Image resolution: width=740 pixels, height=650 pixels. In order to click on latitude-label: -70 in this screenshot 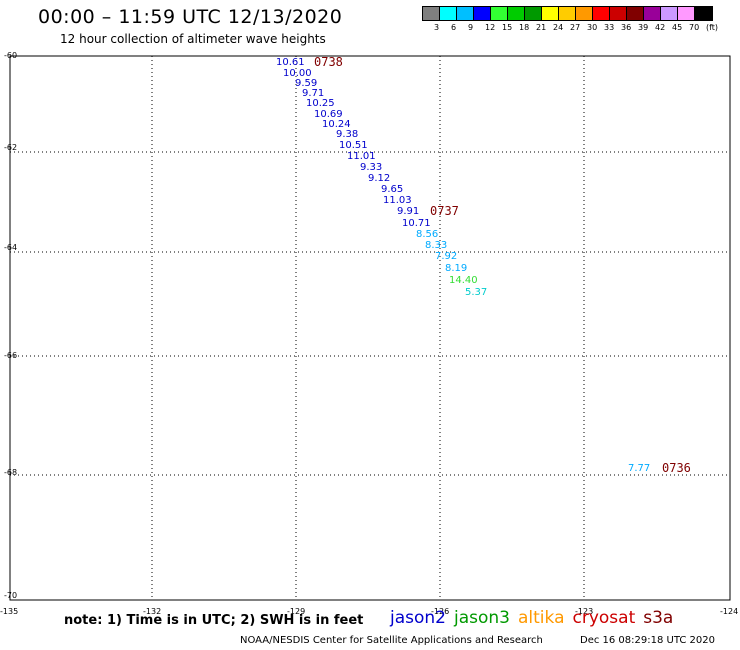, I will do `click(10, 595)`.